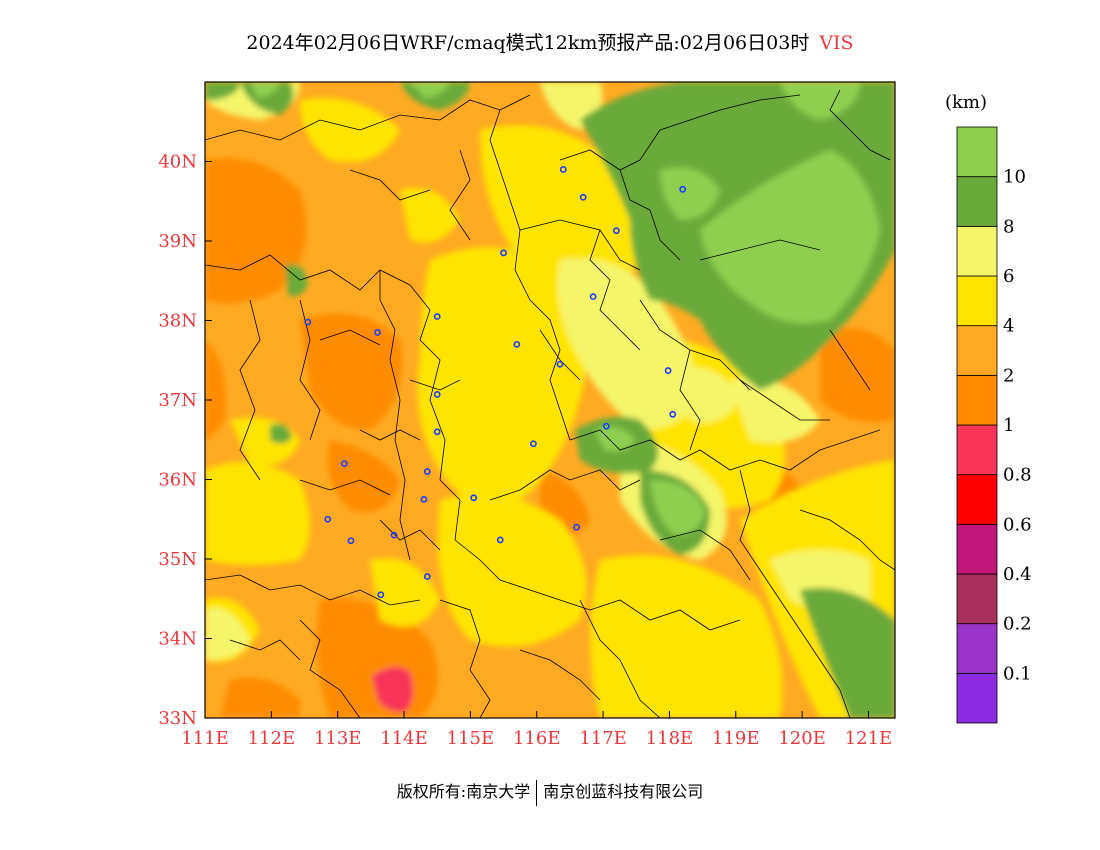  What do you see at coordinates (498, 791) in the screenshot?
I see `copyright-owner-1: 南京大学` at bounding box center [498, 791].